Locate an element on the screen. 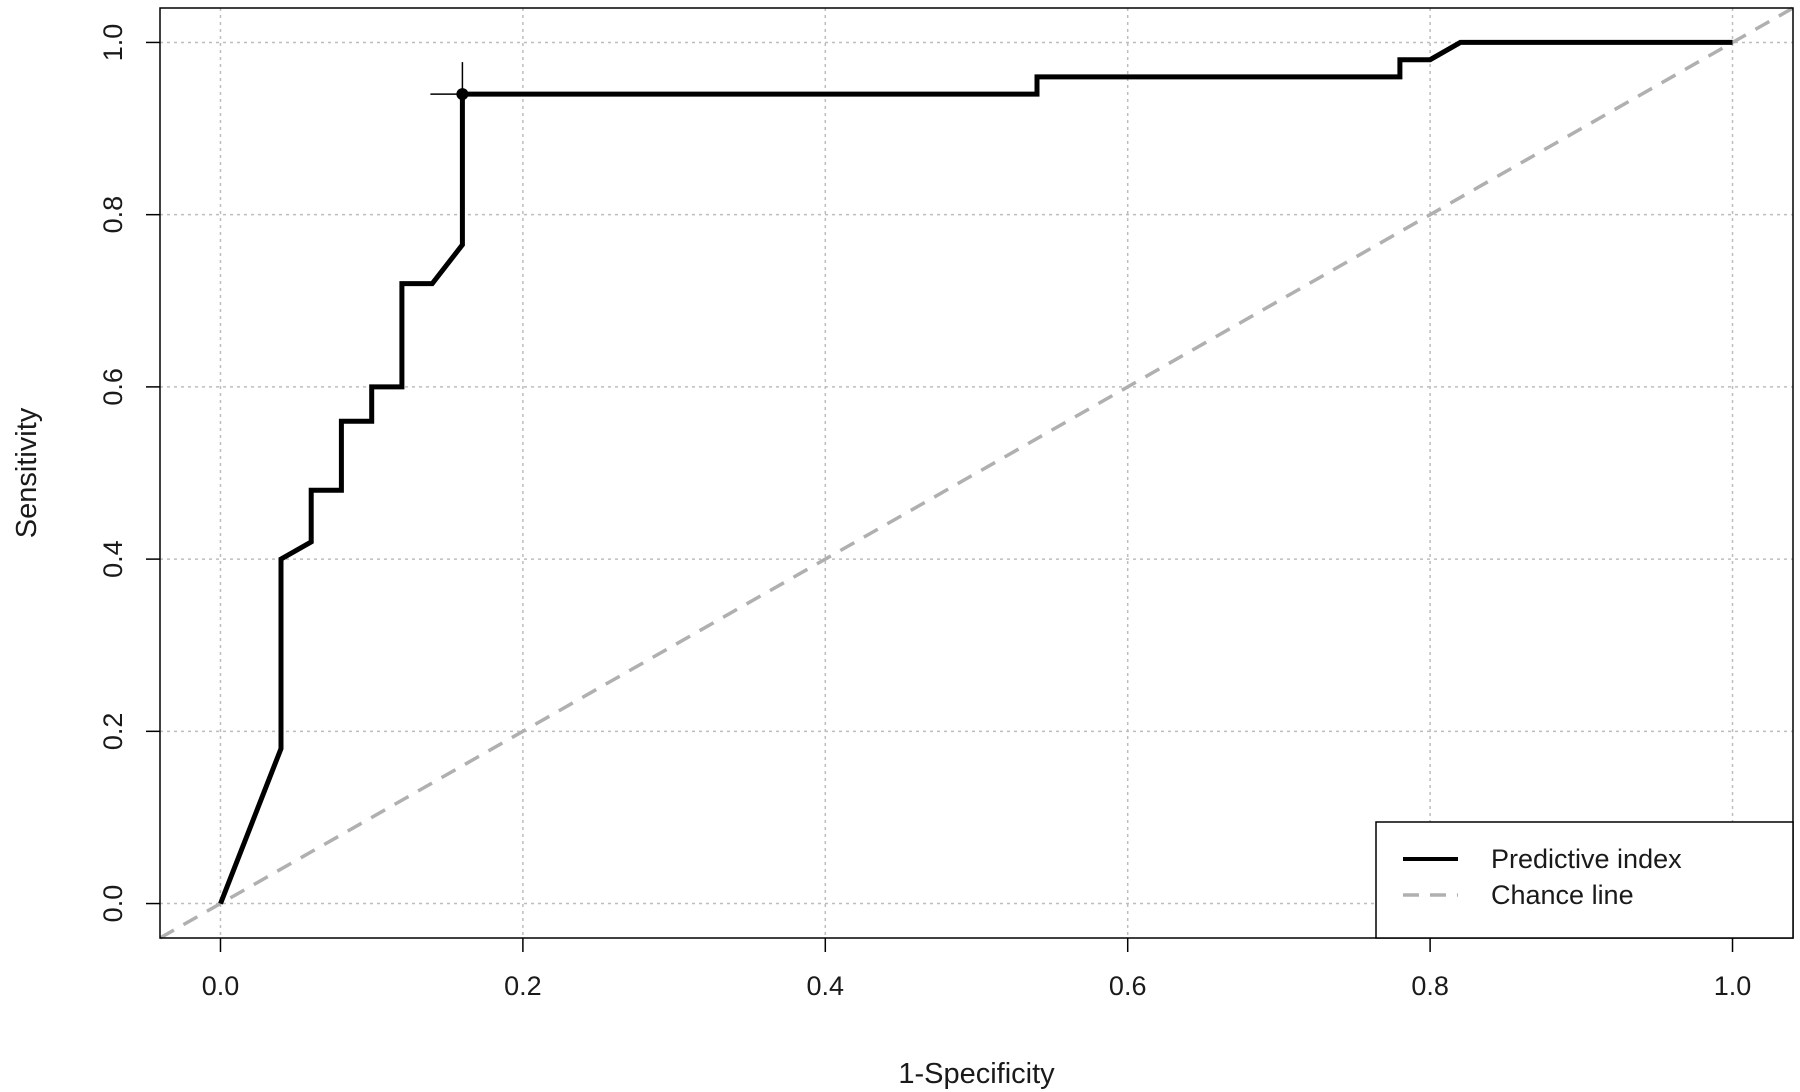 The image size is (1800, 1092). x-tick-label-1: 0.2 is located at coordinates (523, 986).